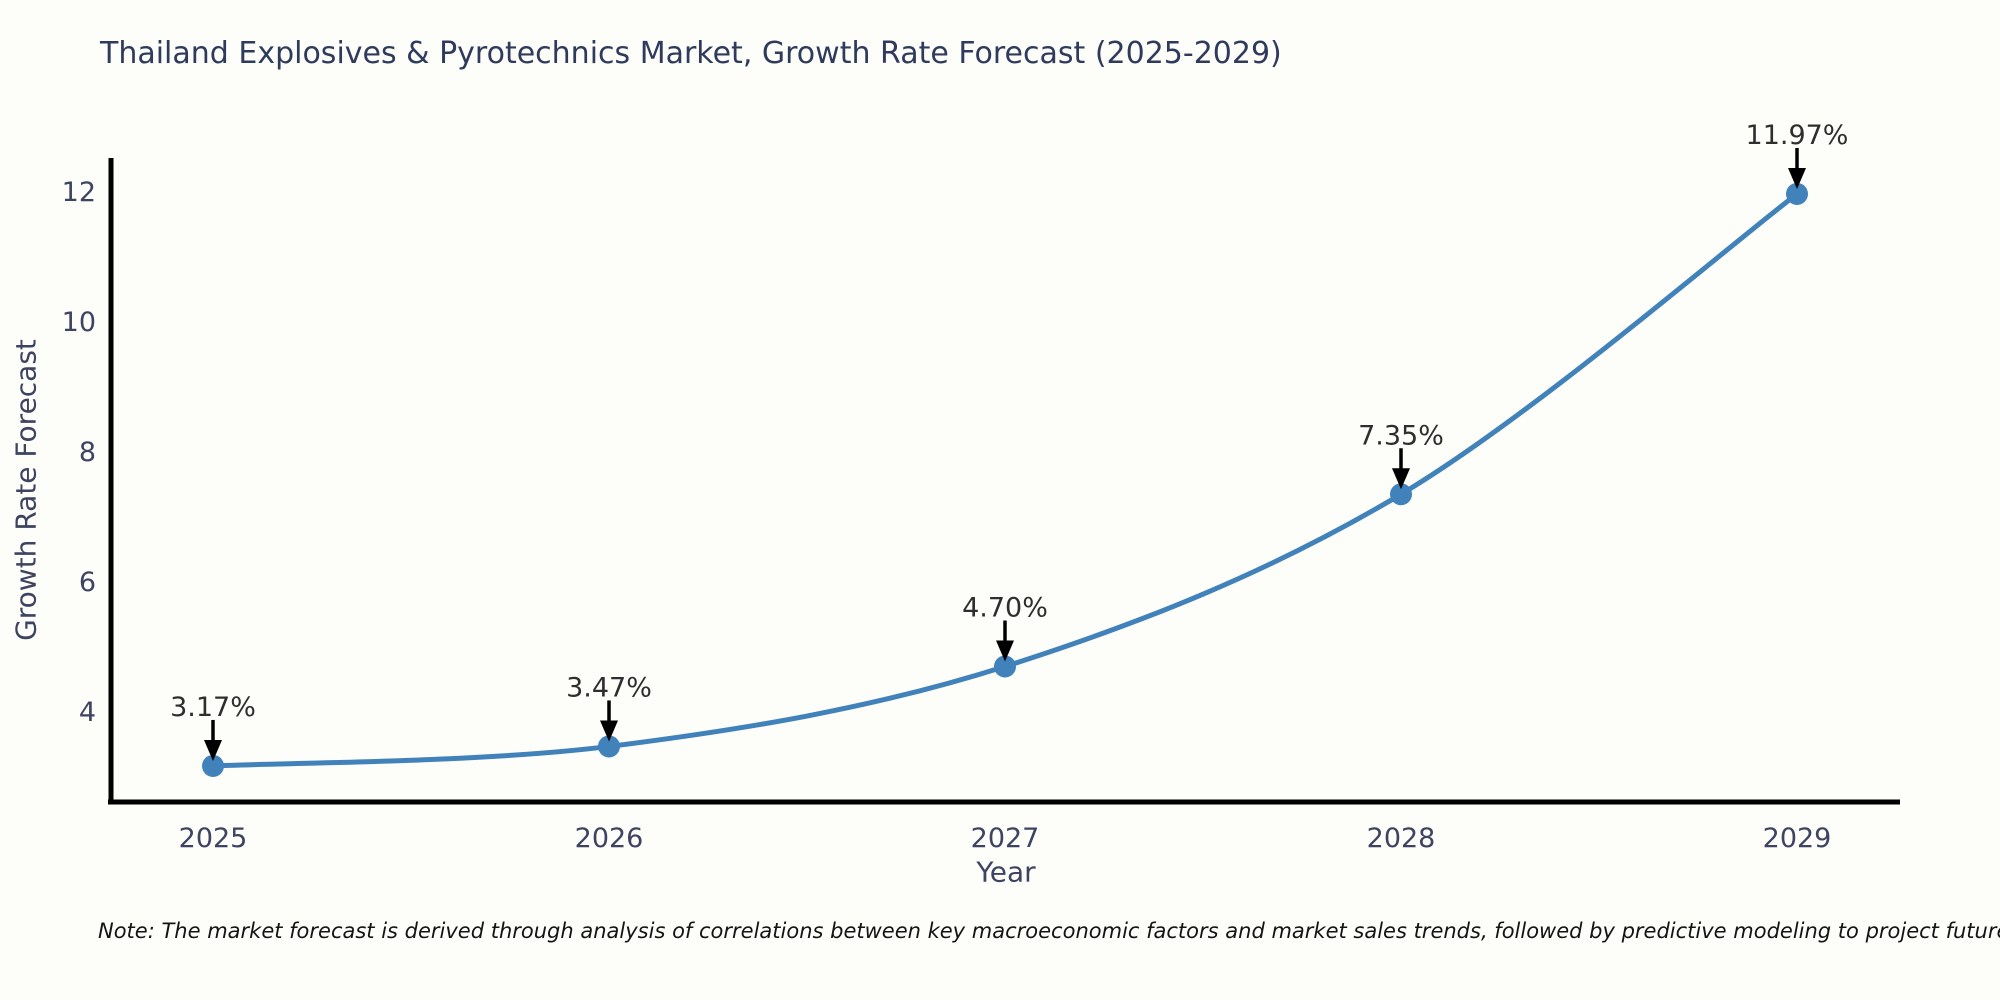 This screenshot has width=2000, height=1000. I want to click on y-tick-label: 12, so click(79, 192).